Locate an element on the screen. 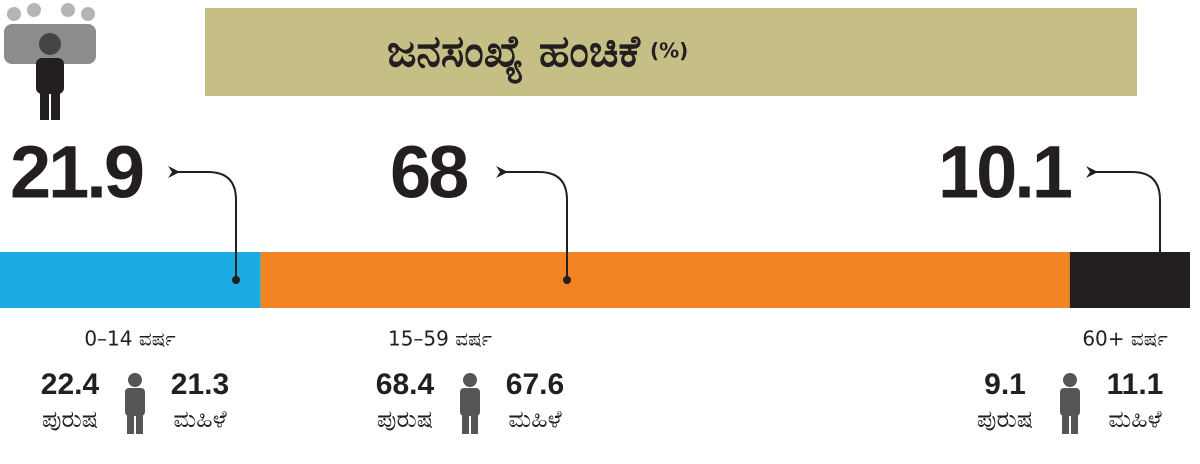 The width and height of the screenshot is (1200, 464). male-value: 68.4 is located at coordinates (405, 384).